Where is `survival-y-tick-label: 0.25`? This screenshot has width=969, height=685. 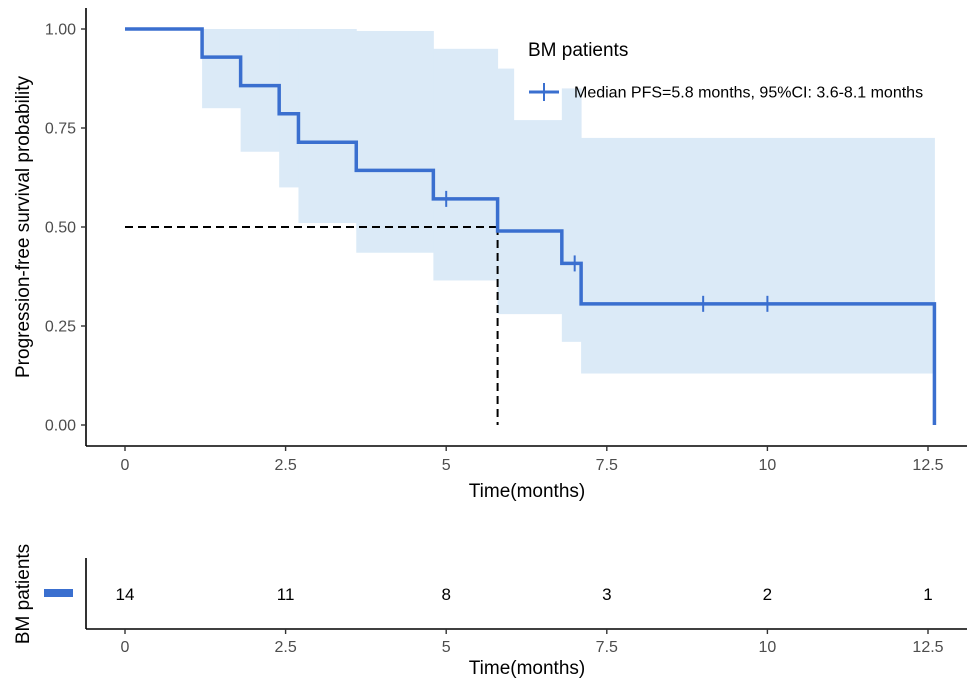
survival-y-tick-label: 0.25 is located at coordinates (60, 327).